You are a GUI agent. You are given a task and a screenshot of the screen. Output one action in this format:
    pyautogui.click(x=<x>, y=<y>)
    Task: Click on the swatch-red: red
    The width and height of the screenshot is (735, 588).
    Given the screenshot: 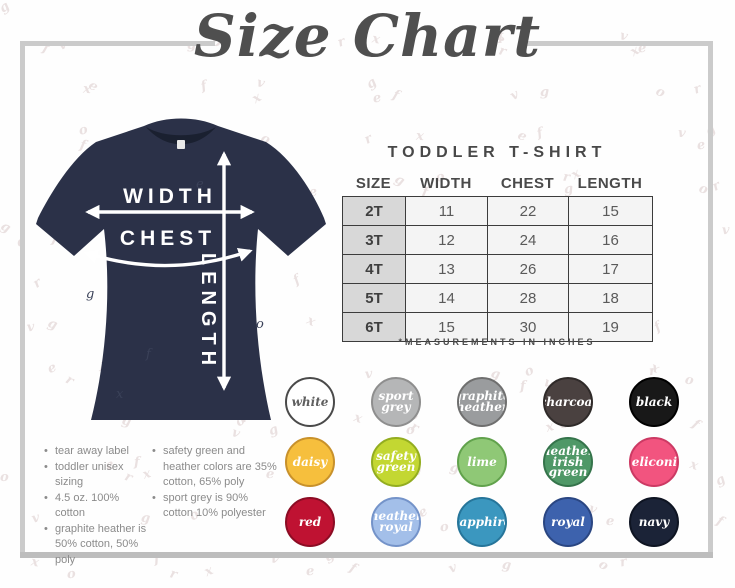 What is the action you would take?
    pyautogui.click(x=310, y=522)
    